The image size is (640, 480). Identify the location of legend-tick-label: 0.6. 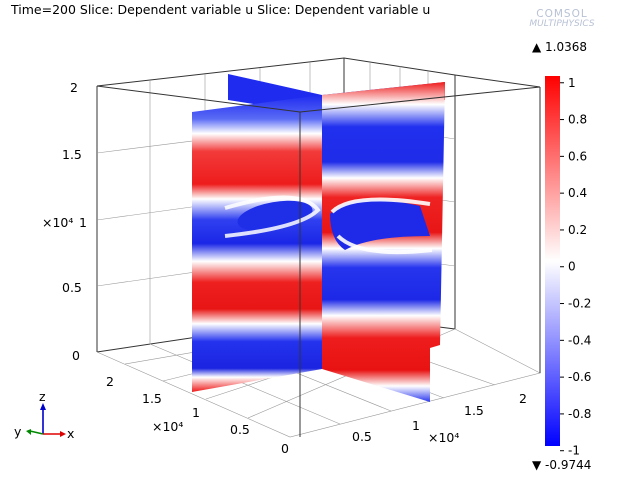
(577, 156).